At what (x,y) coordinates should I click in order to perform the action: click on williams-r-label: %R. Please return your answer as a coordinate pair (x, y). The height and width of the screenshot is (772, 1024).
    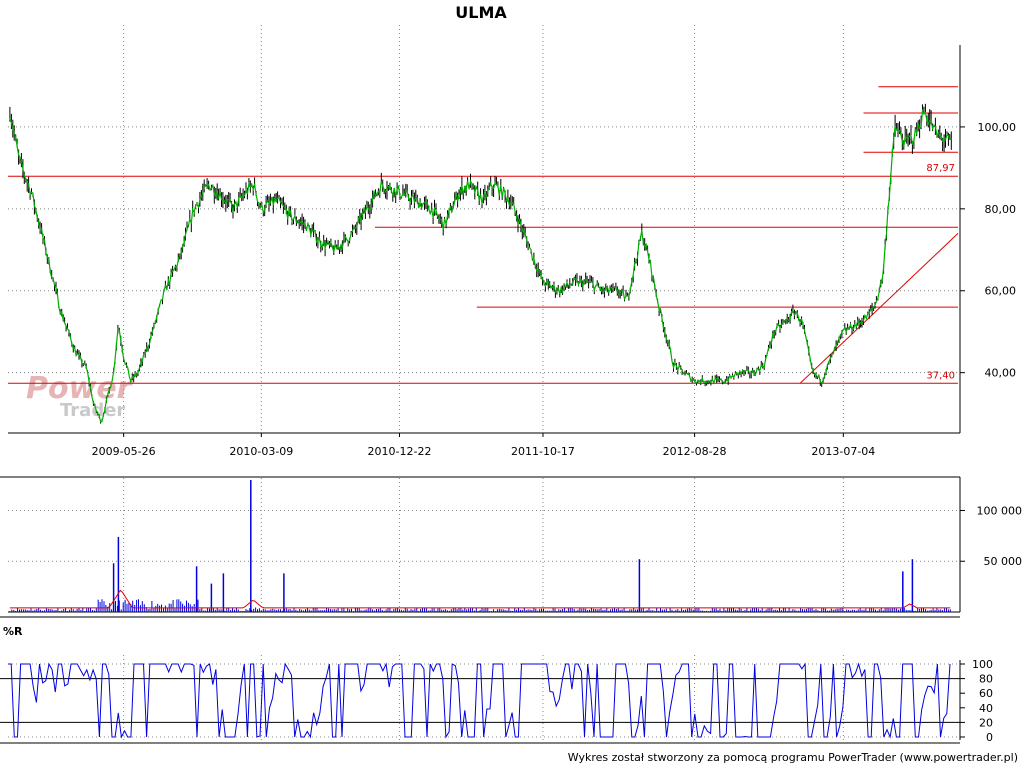
    Looking at the image, I should click on (13, 631).